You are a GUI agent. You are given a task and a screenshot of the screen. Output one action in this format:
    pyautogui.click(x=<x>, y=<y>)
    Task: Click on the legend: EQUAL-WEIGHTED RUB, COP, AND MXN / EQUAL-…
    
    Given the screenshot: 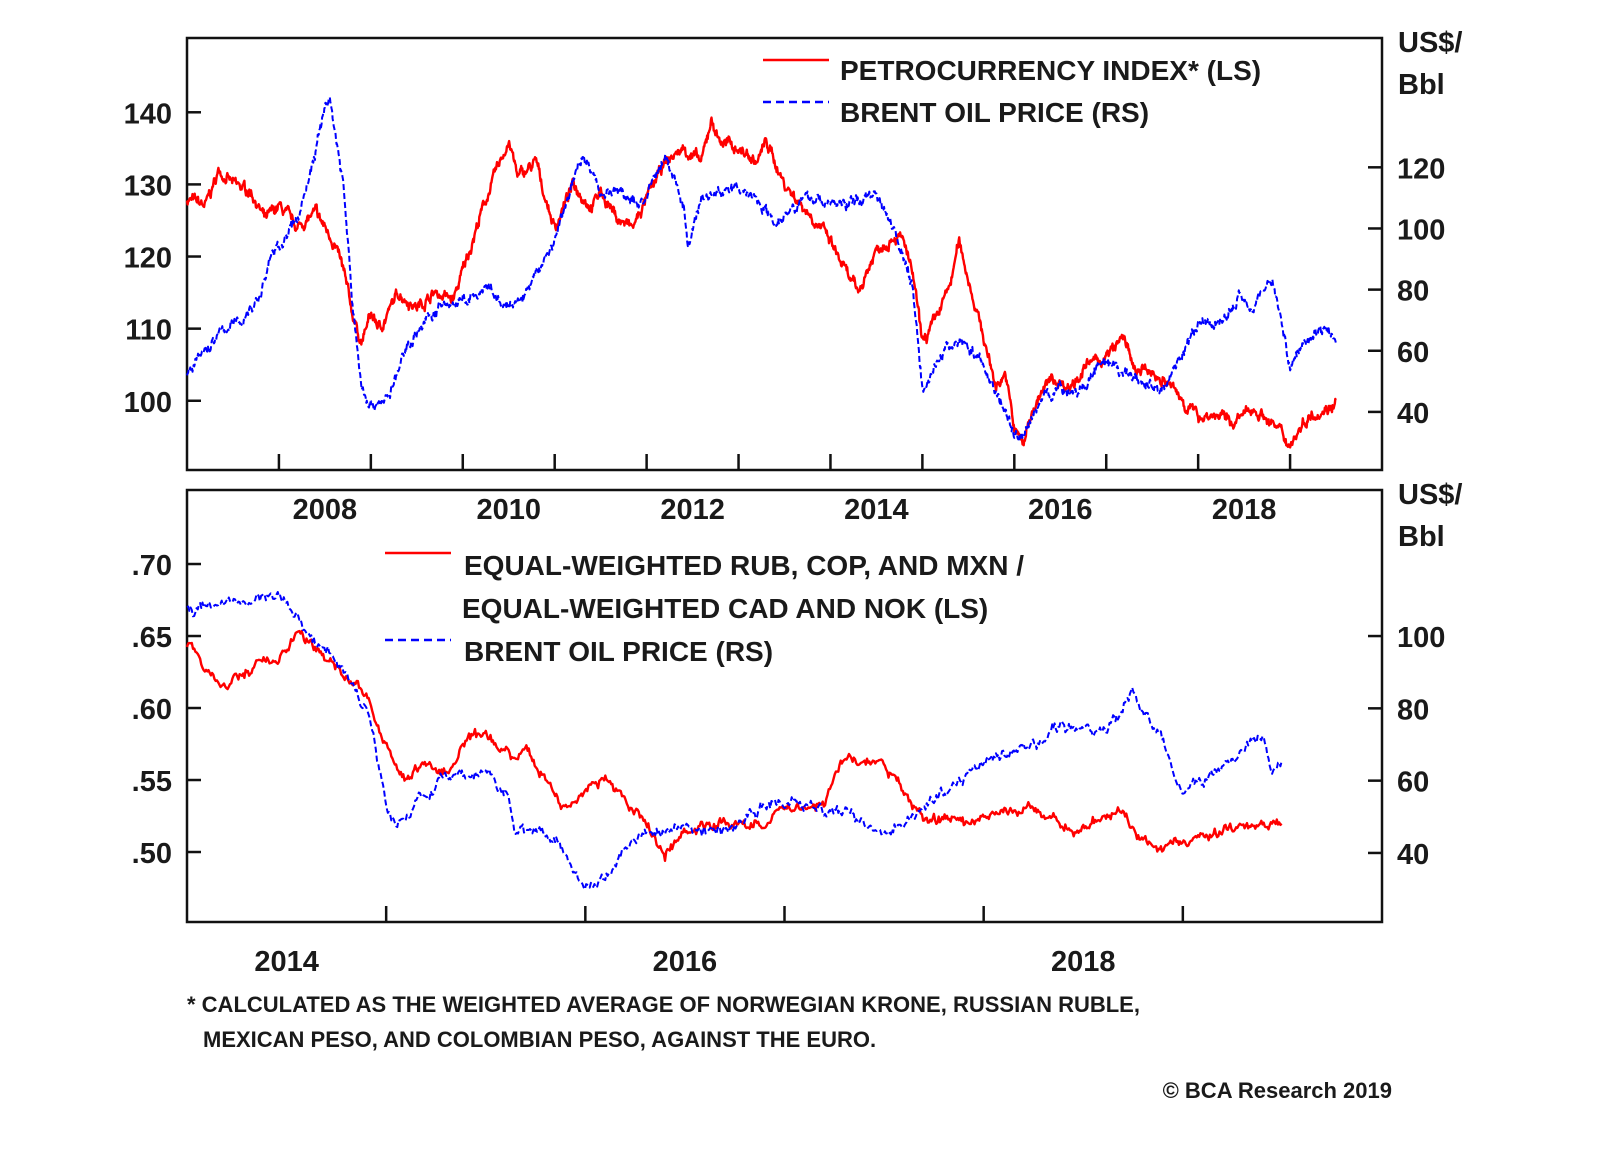 What is the action you would take?
    pyautogui.click(x=704, y=608)
    